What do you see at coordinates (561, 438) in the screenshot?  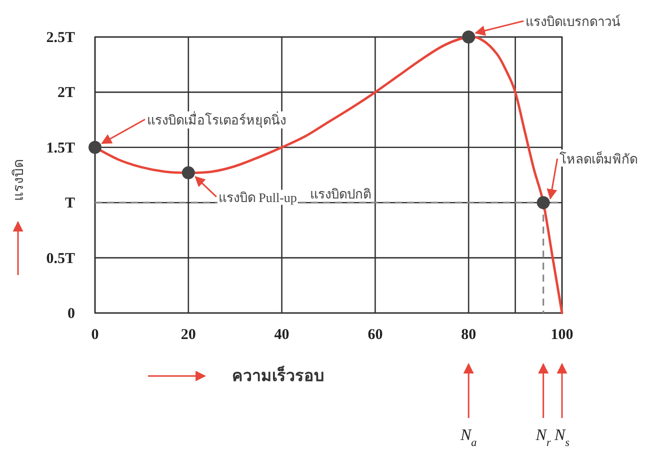 I see `annotation: N$_{s}$` at bounding box center [561, 438].